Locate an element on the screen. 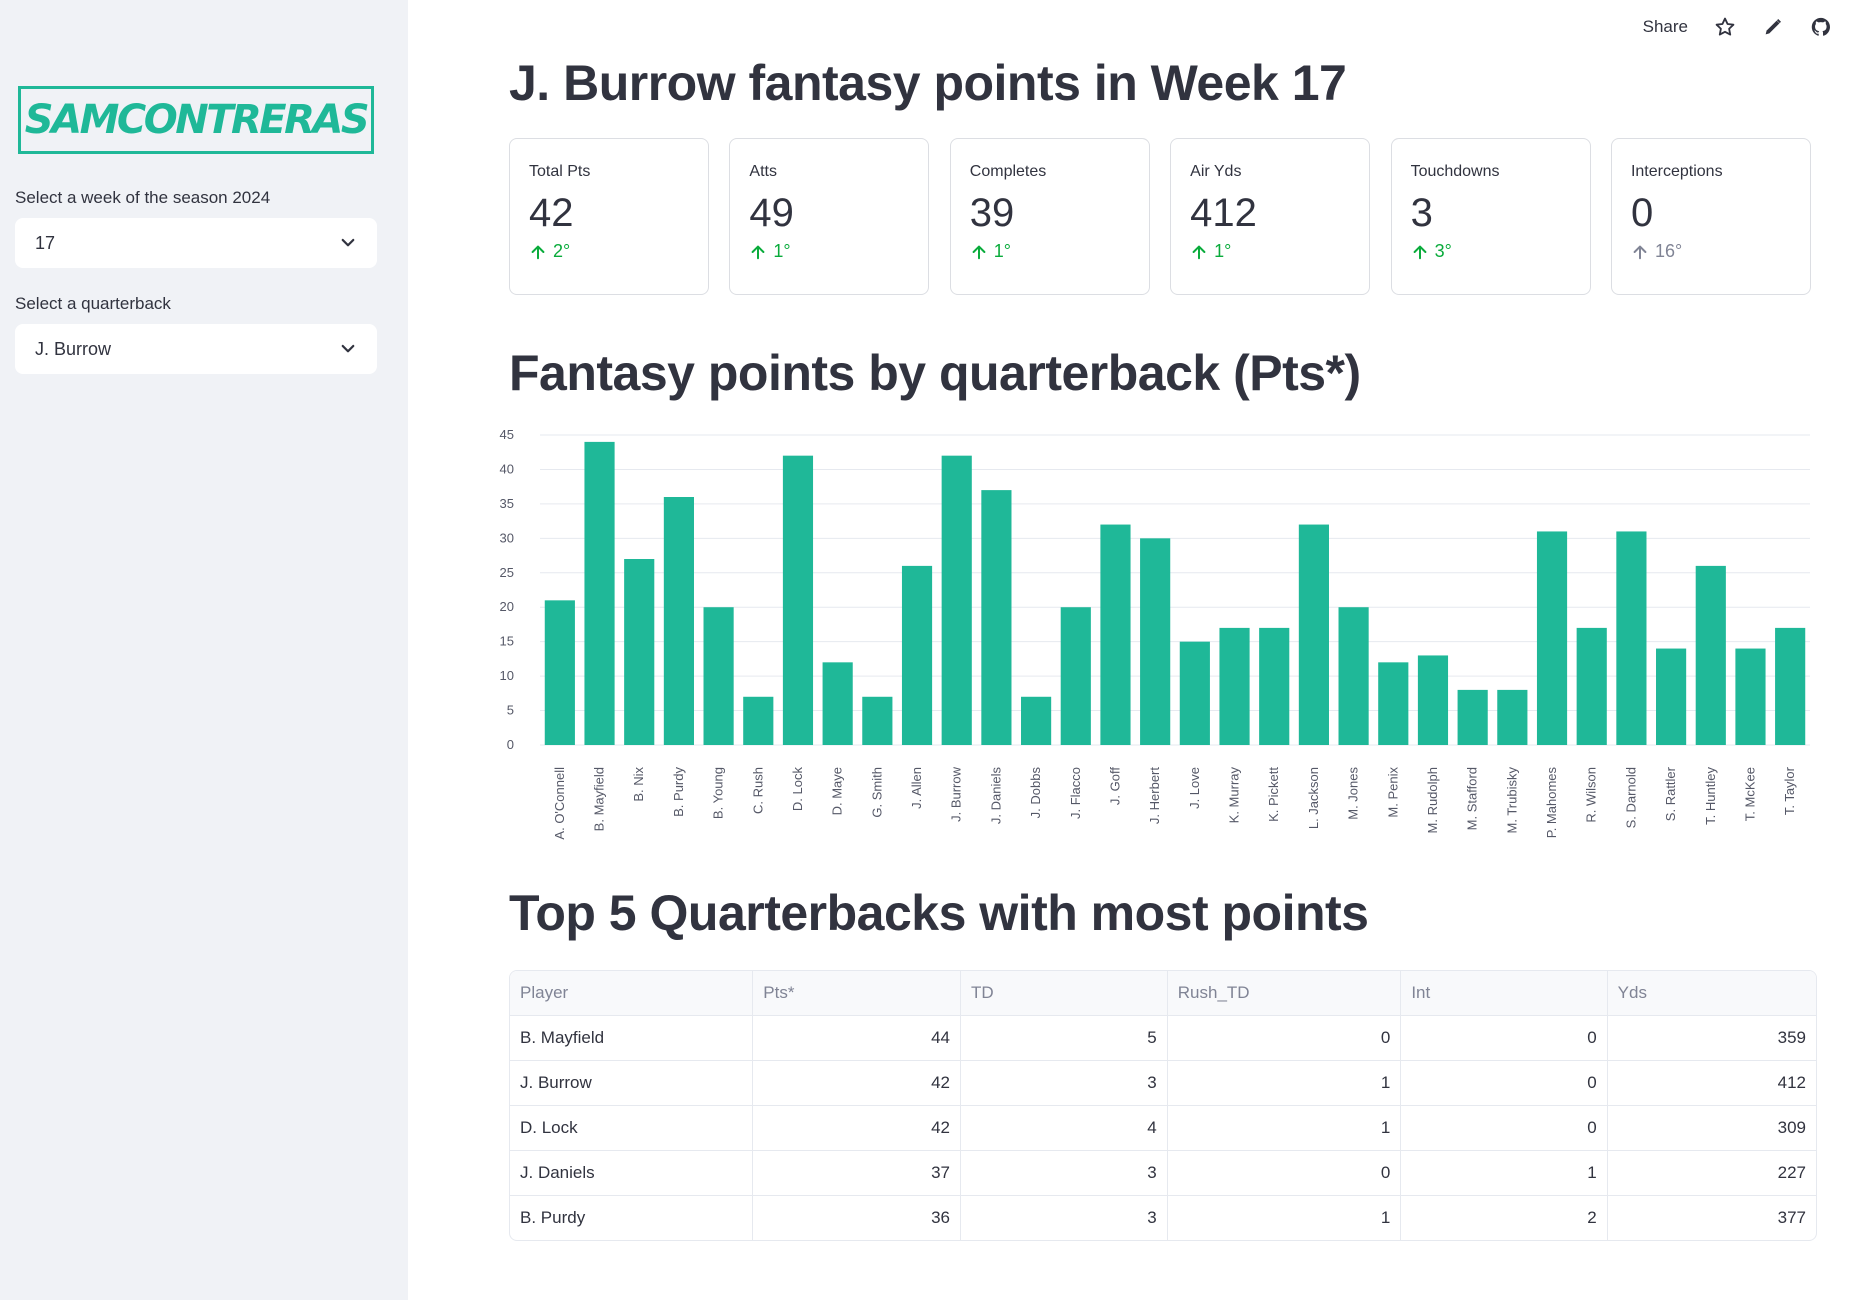 The image size is (1852, 1300). column-header: TD is located at coordinates (1064, 993).